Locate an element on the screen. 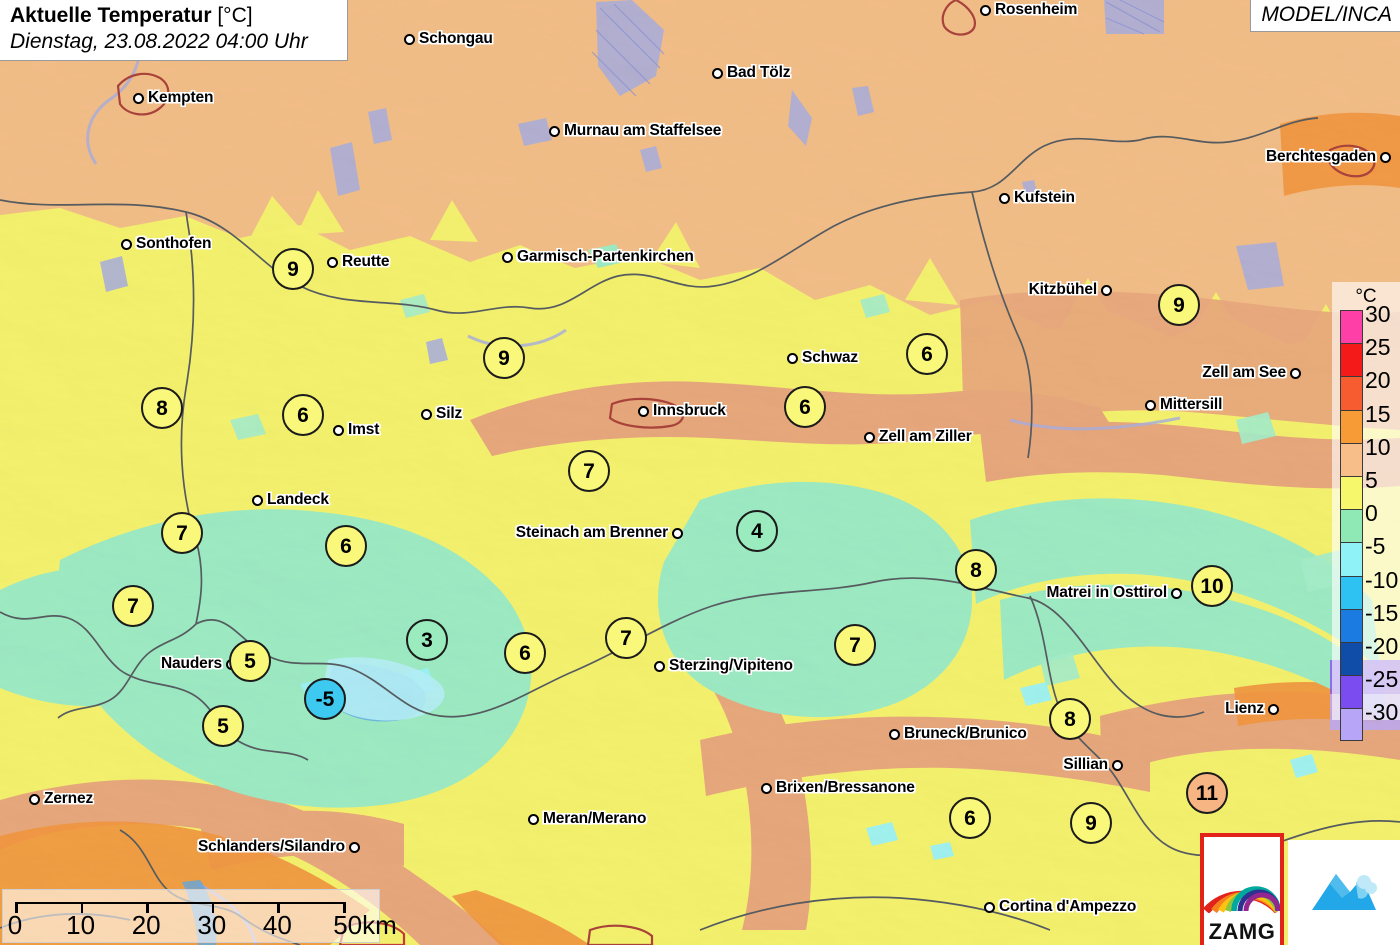 The image size is (1400, 945). colorbar-row: -5 is located at coordinates (1370, 554).